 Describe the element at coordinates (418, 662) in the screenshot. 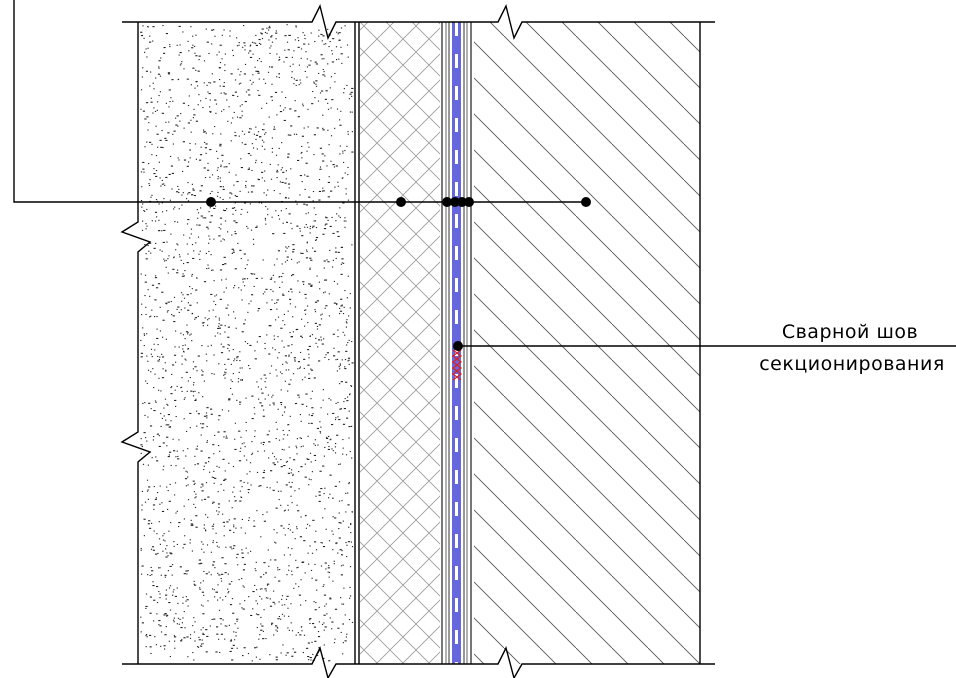

I see `bottom-break-line` at that location.